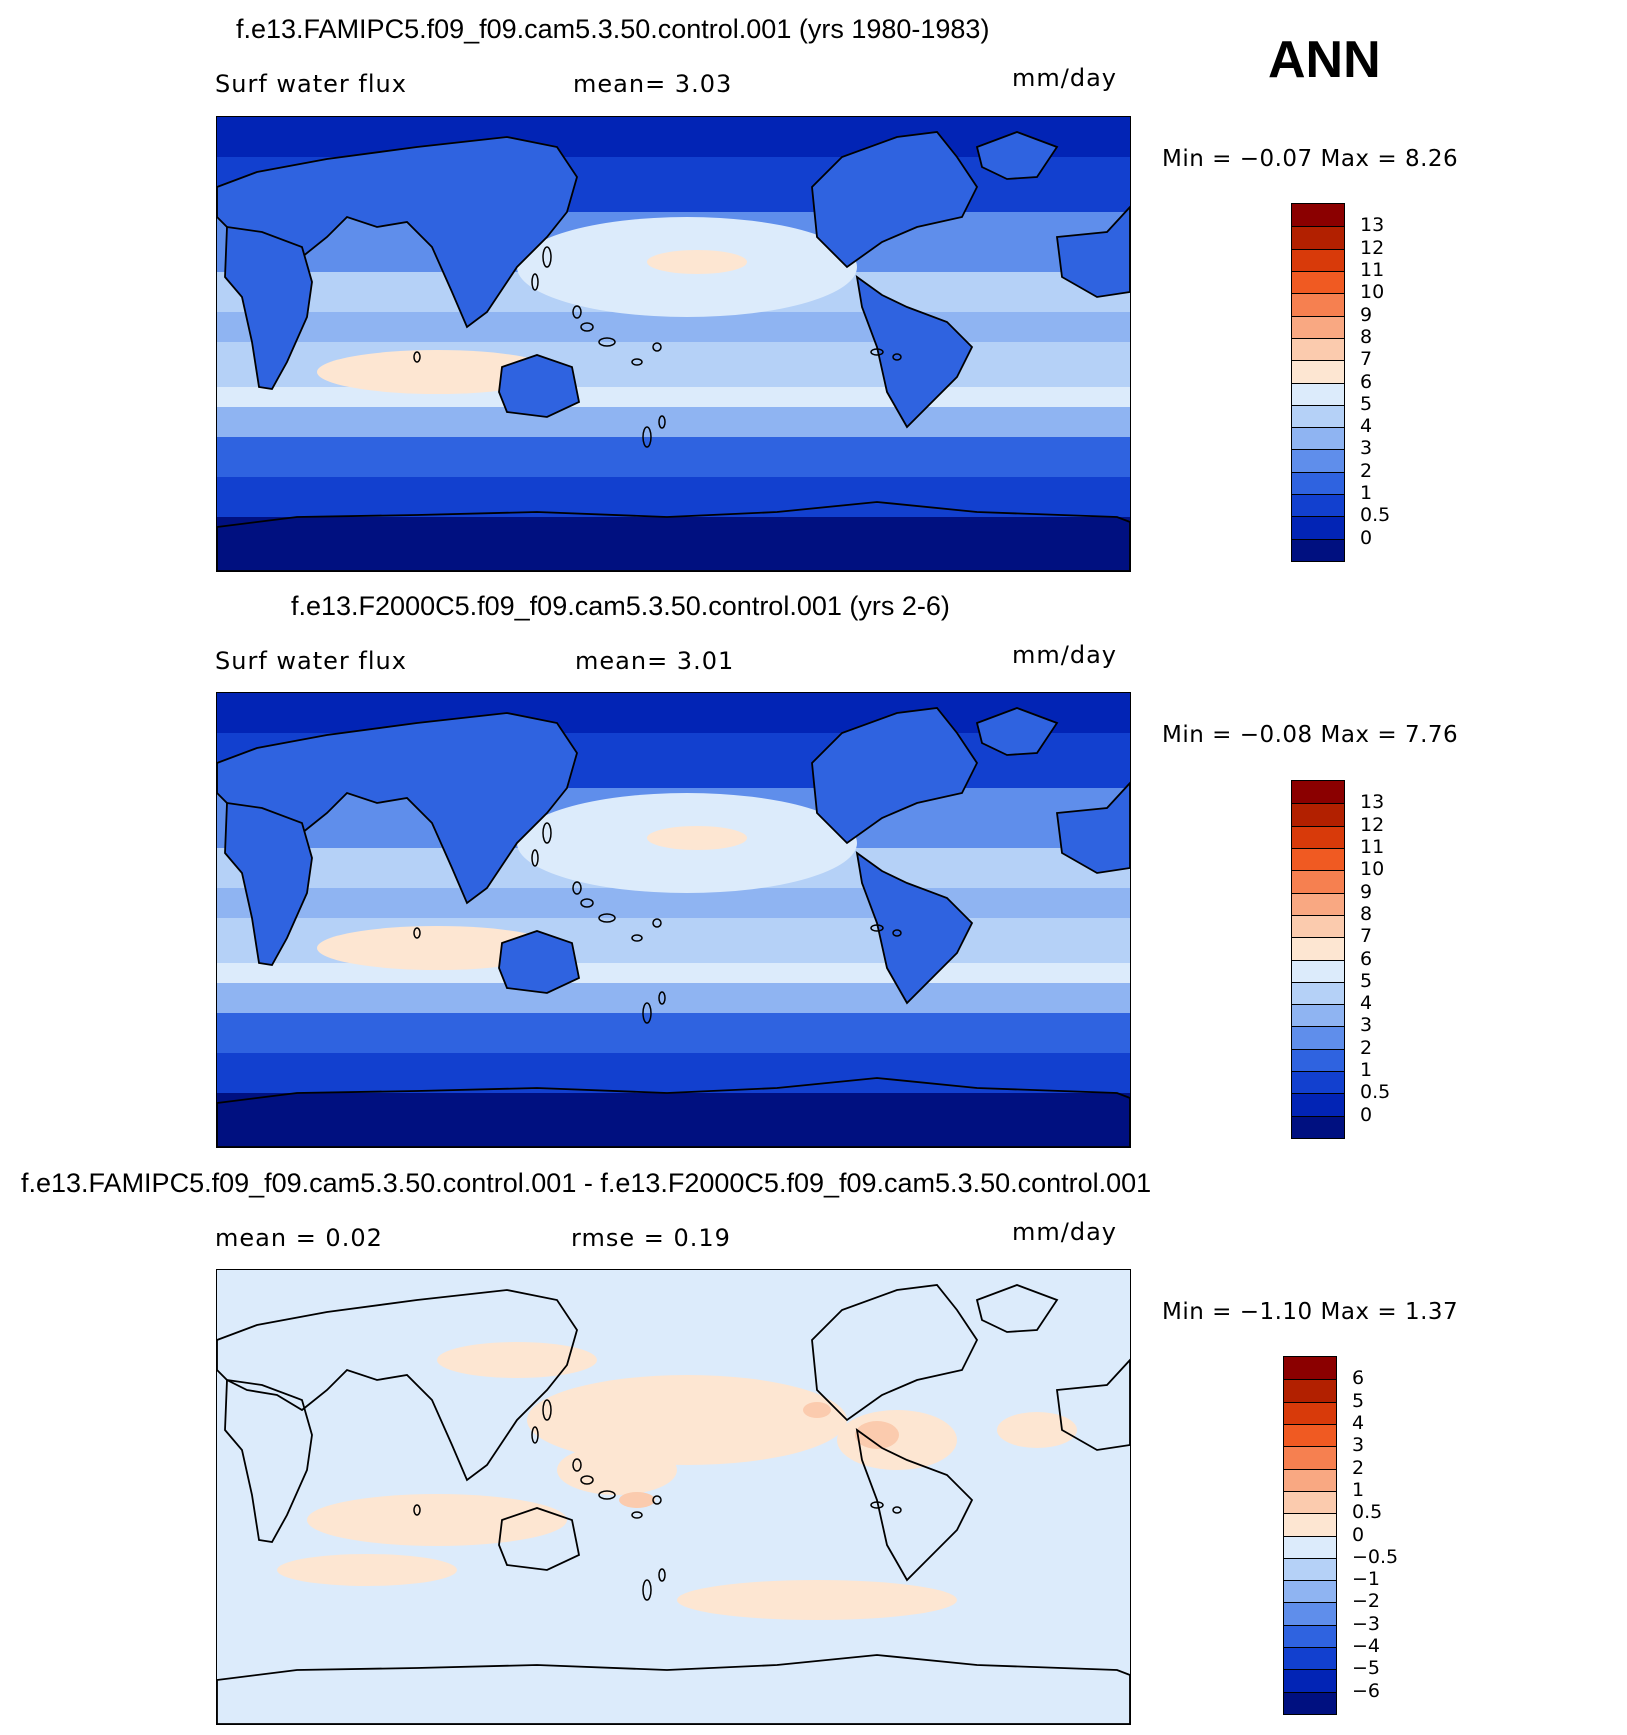  What do you see at coordinates (673, 1497) in the screenshot?
I see `map-plot` at bounding box center [673, 1497].